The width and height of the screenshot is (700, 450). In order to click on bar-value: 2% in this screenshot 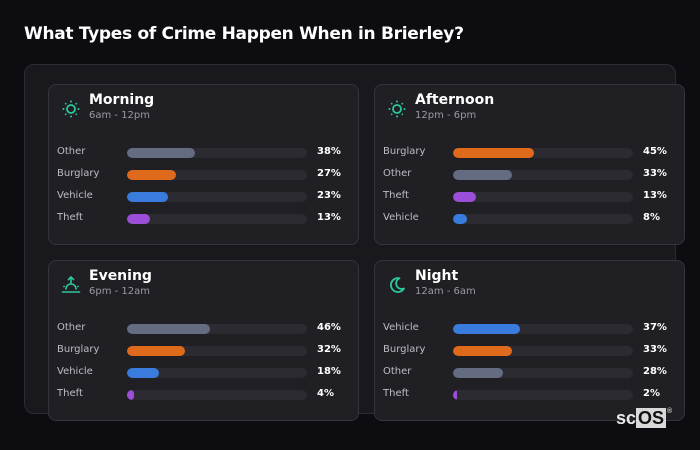, I will do `click(651, 393)`.